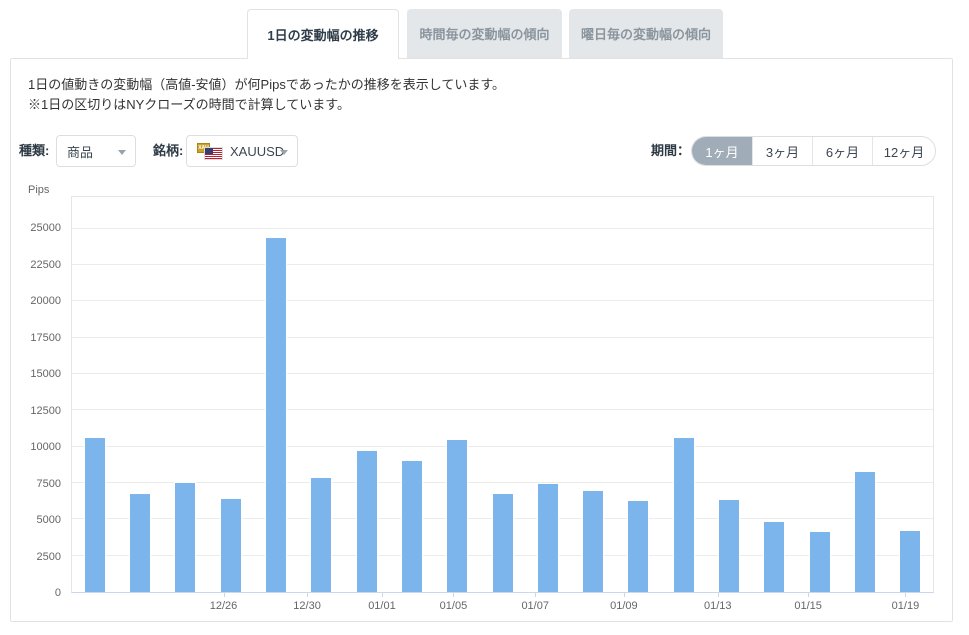 This screenshot has height=635, width=969. Describe the element at coordinates (213, 153) in the screenshot. I see `us-flag-icon` at that location.